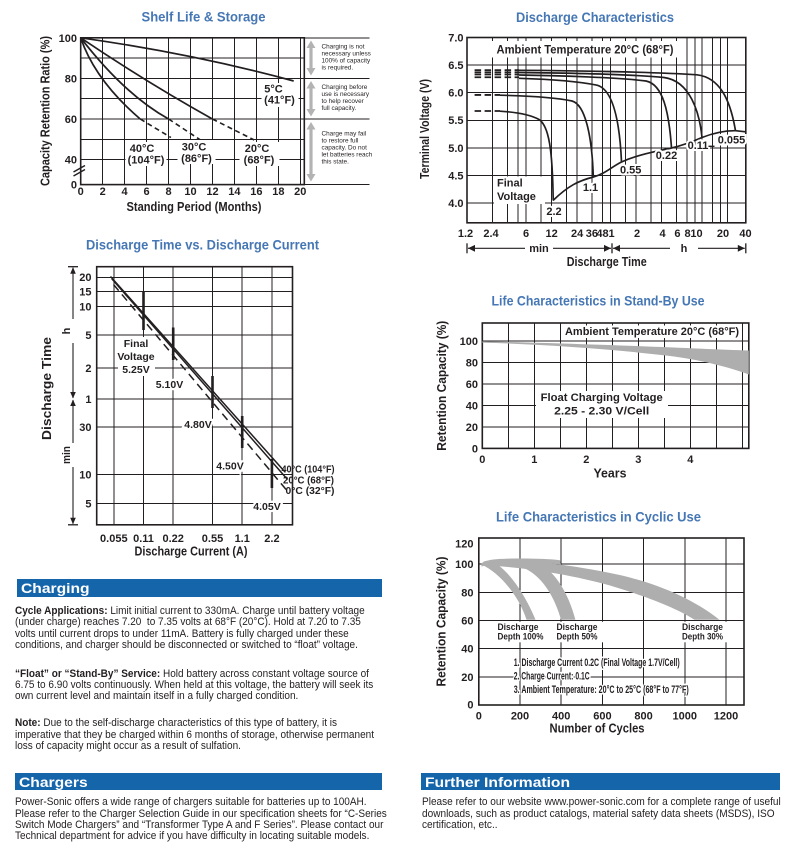 The height and width of the screenshot is (850, 790). Describe the element at coordinates (643, 717) in the screenshot. I see `svg-text: 800` at that location.